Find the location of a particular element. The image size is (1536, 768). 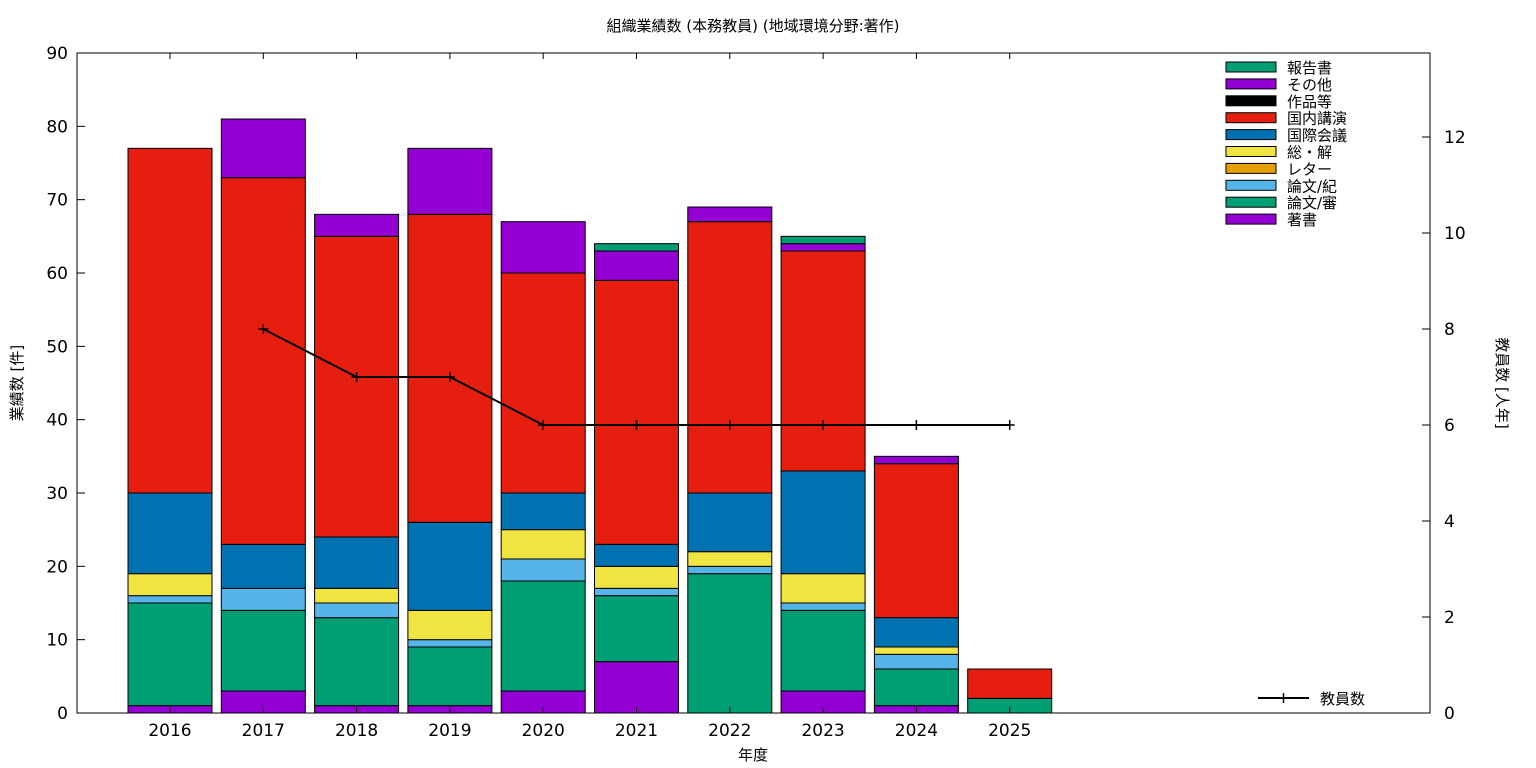

y-tick-label: 60 is located at coordinates (57, 274).